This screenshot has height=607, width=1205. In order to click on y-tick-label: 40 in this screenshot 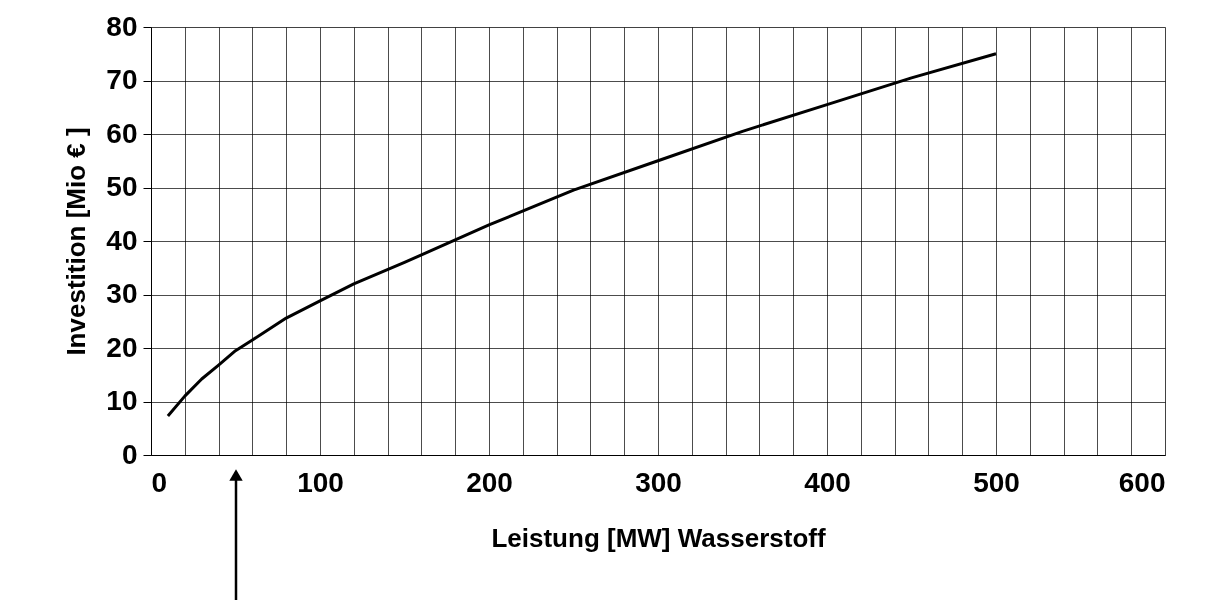, I will do `click(122, 240)`.